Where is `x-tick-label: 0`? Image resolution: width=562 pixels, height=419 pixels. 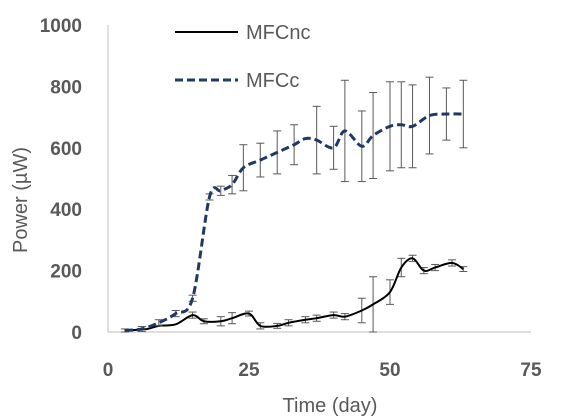 x-tick-label: 0 is located at coordinates (108, 370).